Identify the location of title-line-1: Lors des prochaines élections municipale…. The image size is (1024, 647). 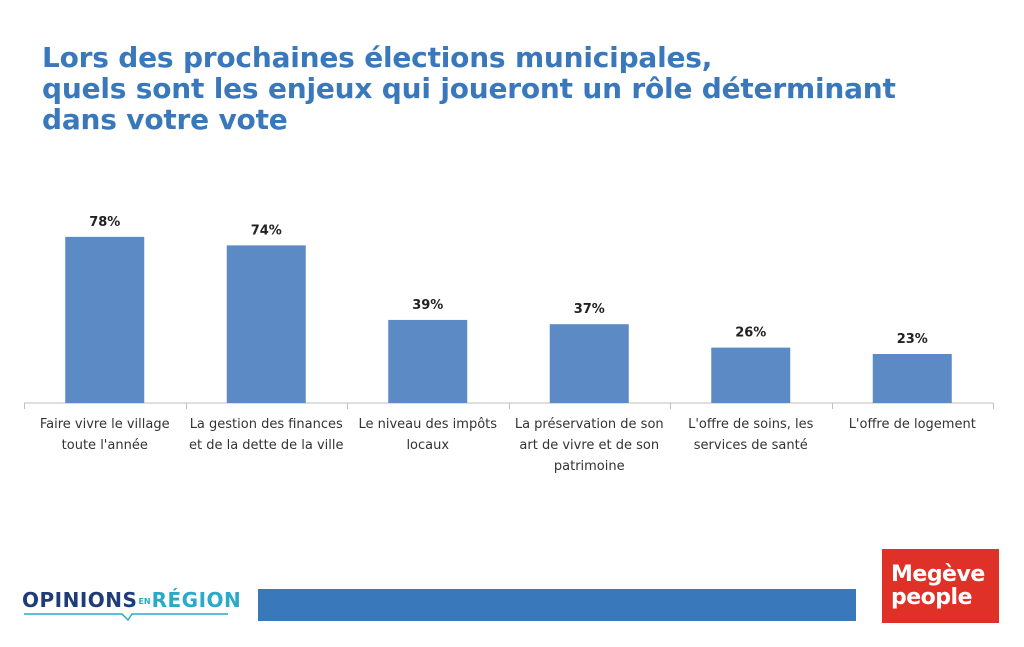
(377, 57).